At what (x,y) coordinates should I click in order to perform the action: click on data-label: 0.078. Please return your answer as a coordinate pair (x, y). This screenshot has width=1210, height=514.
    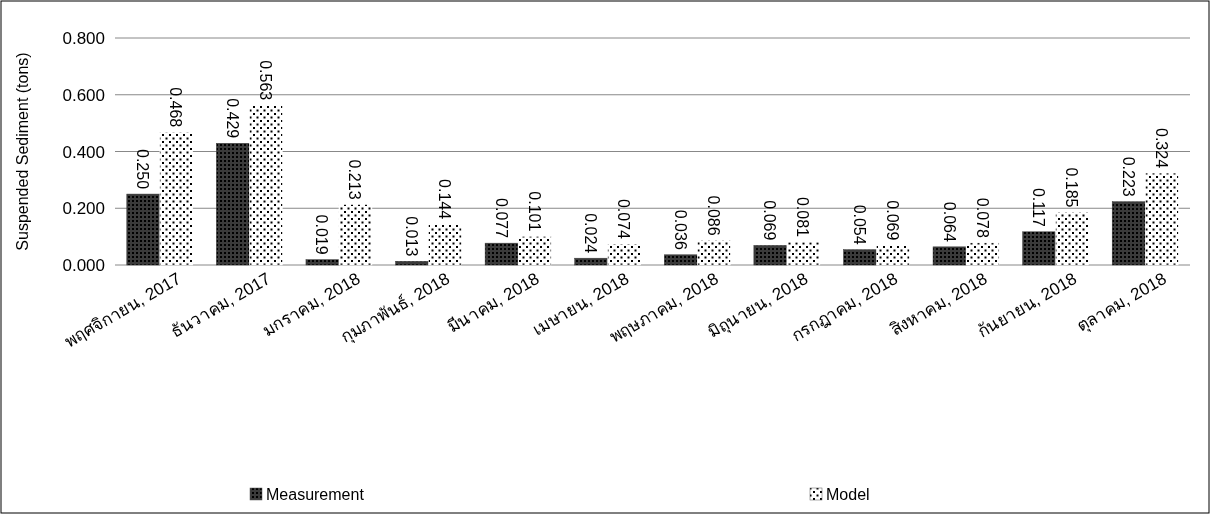
    Looking at the image, I should click on (982, 217).